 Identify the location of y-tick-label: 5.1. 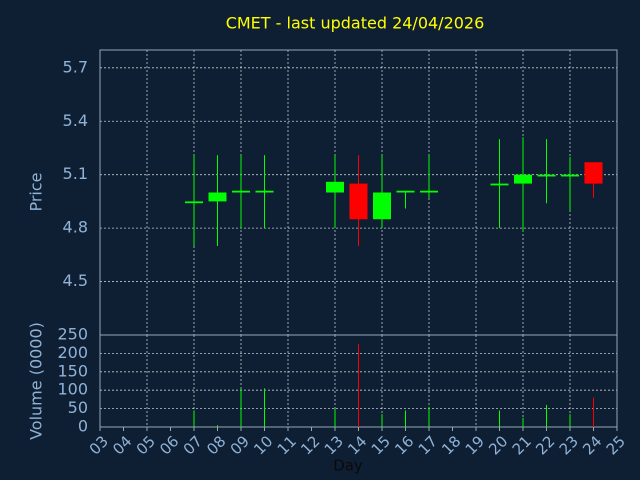
(75, 173).